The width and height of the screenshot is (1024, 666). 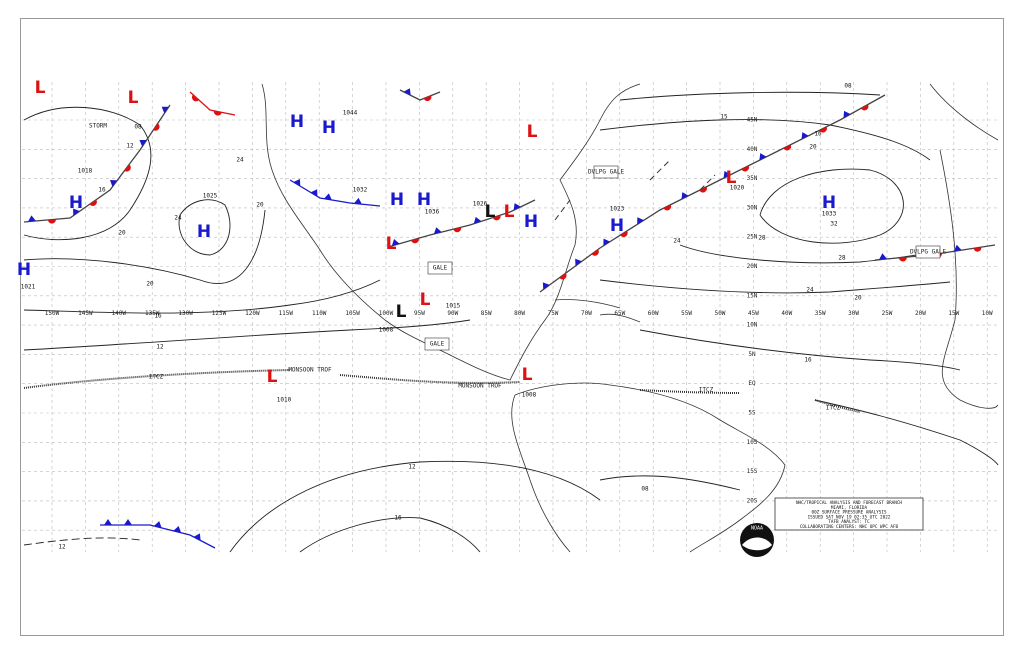 What do you see at coordinates (757, 540) in the screenshot?
I see `logo: NOAA` at bounding box center [757, 540].